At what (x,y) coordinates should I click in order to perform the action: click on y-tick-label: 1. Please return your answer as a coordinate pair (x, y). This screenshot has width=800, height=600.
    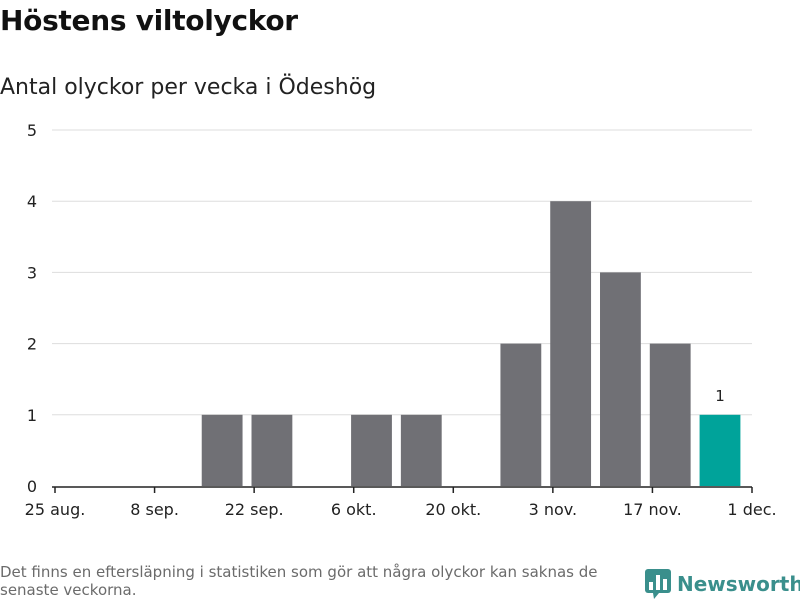
    Looking at the image, I should click on (32, 415).